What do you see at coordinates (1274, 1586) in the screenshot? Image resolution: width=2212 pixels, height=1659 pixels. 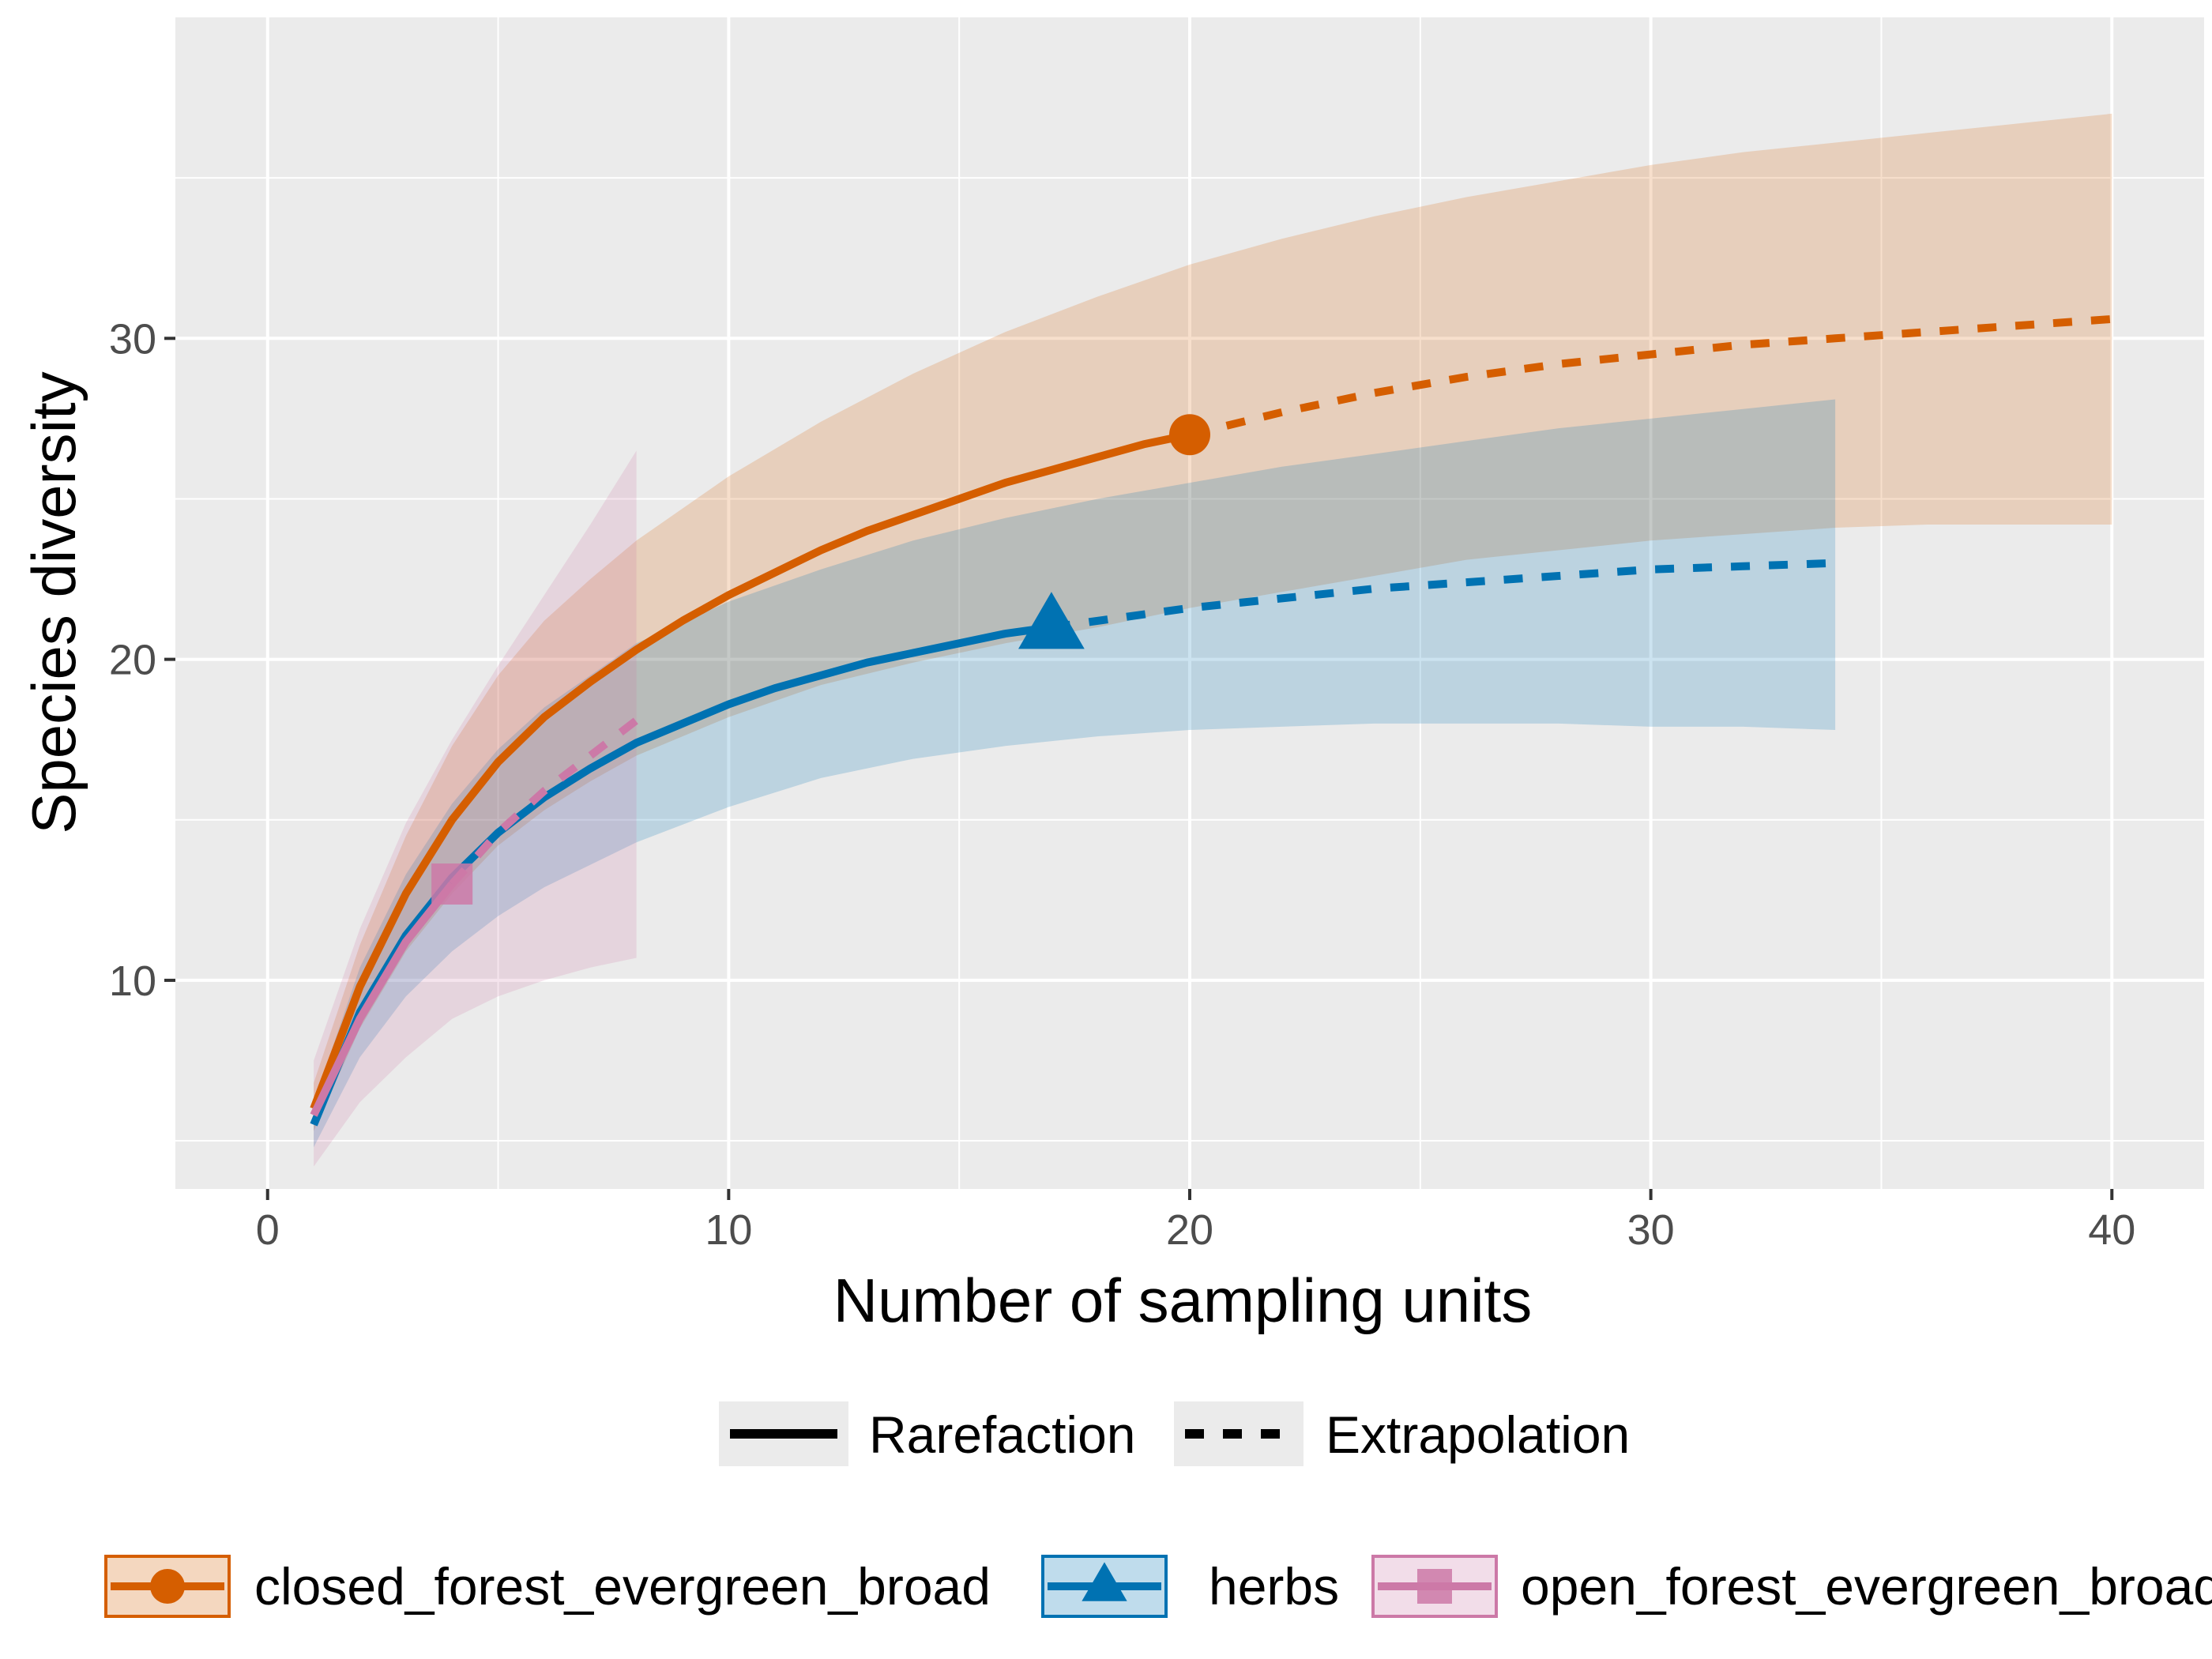 I see `series-label: herbs` at bounding box center [1274, 1586].